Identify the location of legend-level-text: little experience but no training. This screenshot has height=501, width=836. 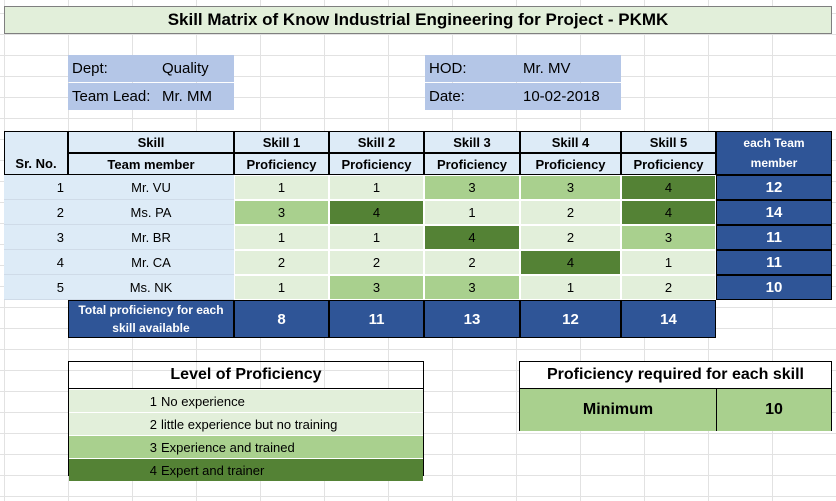
(249, 424).